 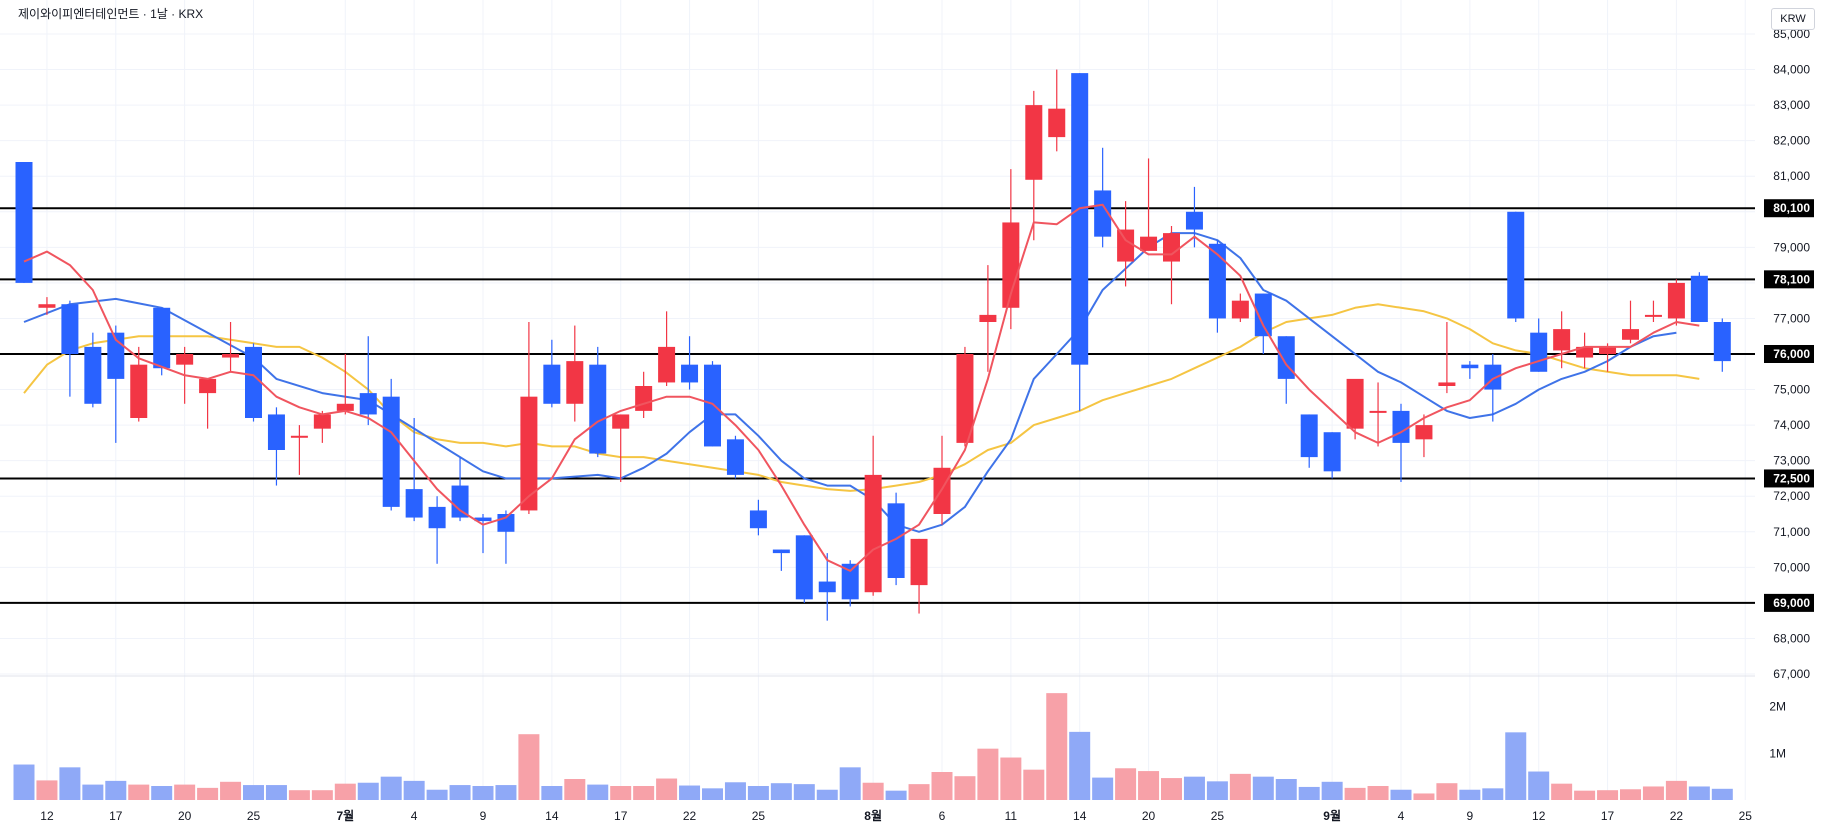 What do you see at coordinates (1218, 816) in the screenshot?
I see `time-tick-16: 25` at bounding box center [1218, 816].